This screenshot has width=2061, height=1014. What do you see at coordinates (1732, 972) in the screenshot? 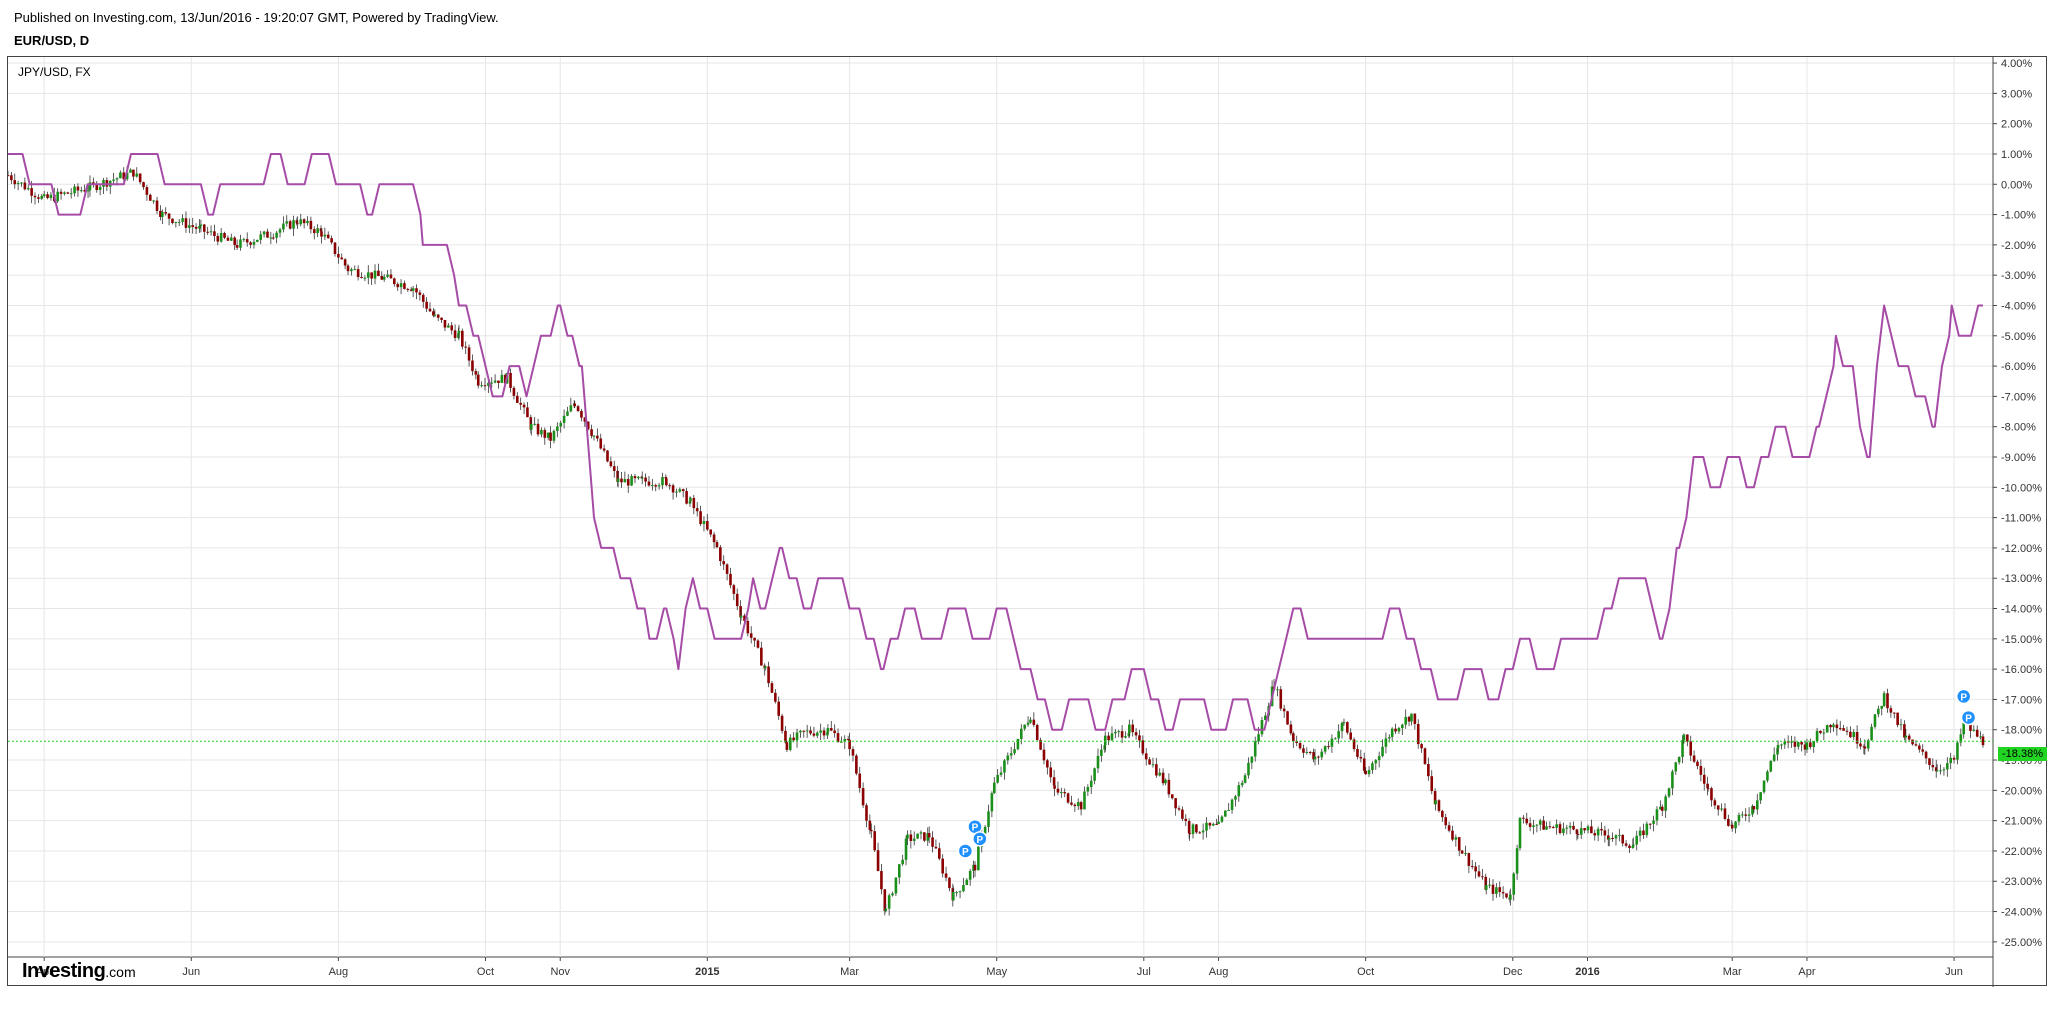
I see `x-tick-label: Mar` at bounding box center [1732, 972].